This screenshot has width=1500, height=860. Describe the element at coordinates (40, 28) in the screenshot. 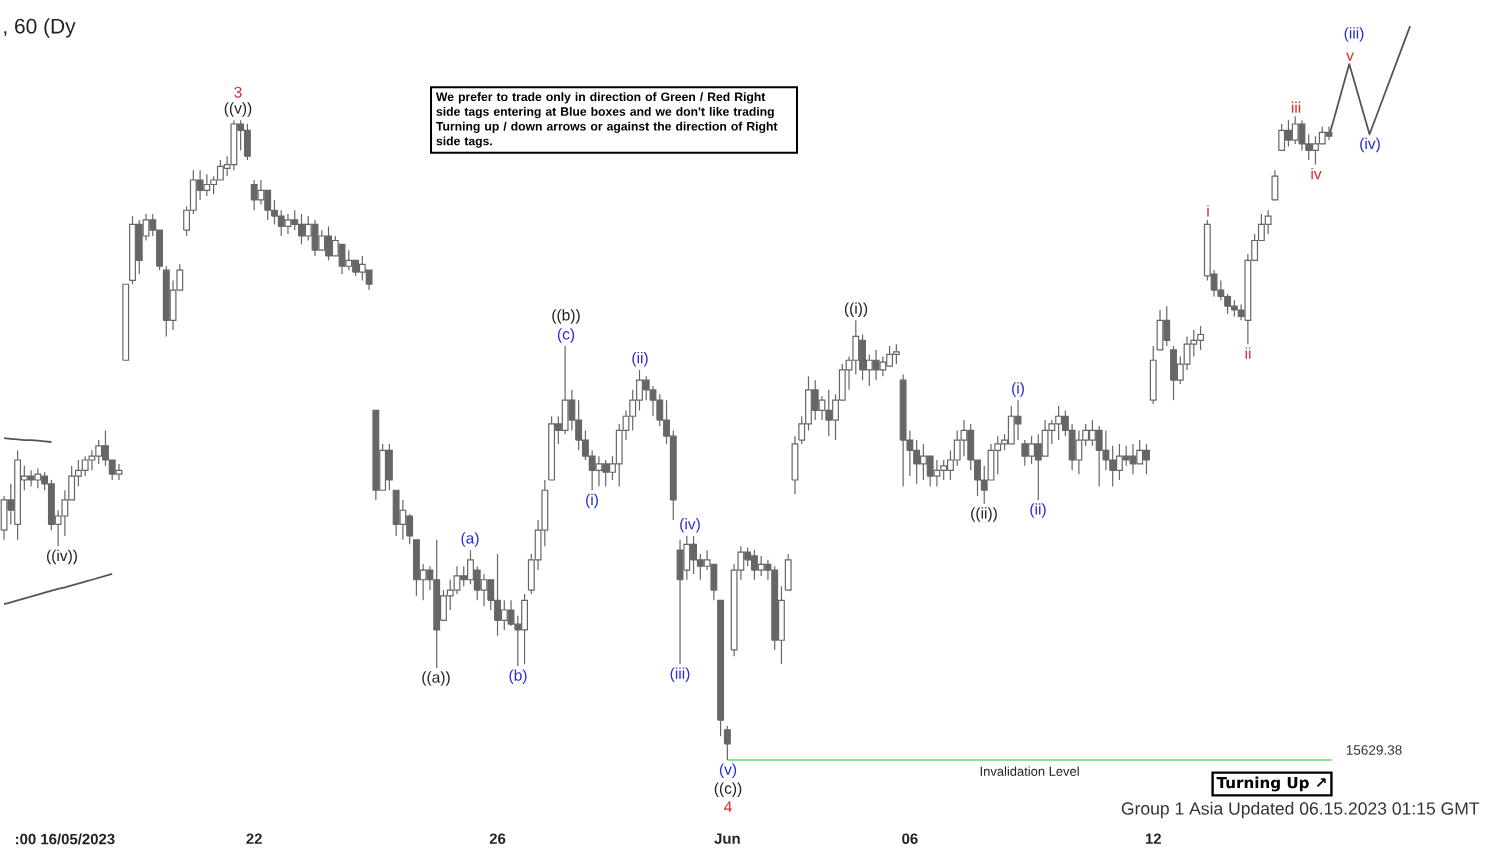

I see `chart-title: , 60 (Dy` at that location.